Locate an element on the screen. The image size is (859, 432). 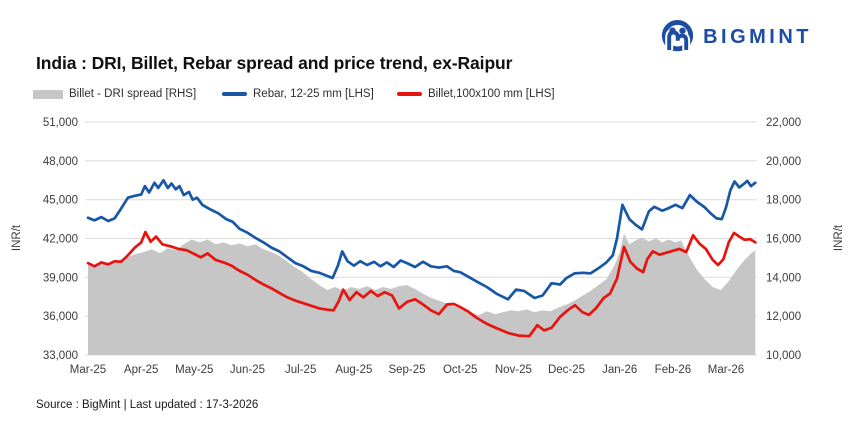
legend-label-rebar: Rebar, 12-25 mm [LHS] is located at coordinates (313, 94).